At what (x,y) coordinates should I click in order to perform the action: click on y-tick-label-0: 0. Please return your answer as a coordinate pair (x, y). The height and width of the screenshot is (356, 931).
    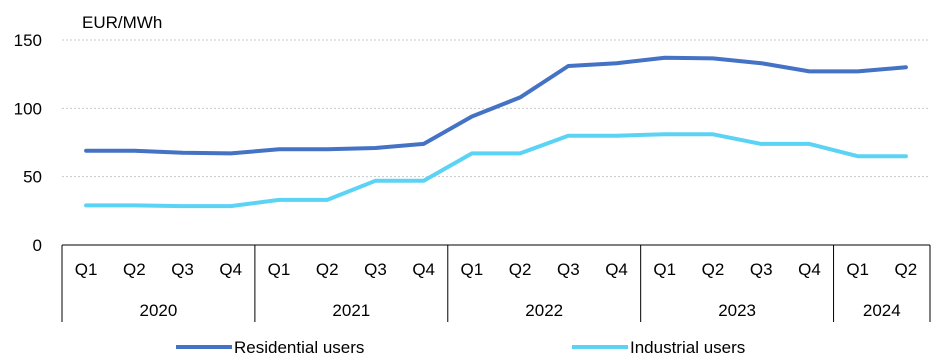
    Looking at the image, I should click on (37, 245).